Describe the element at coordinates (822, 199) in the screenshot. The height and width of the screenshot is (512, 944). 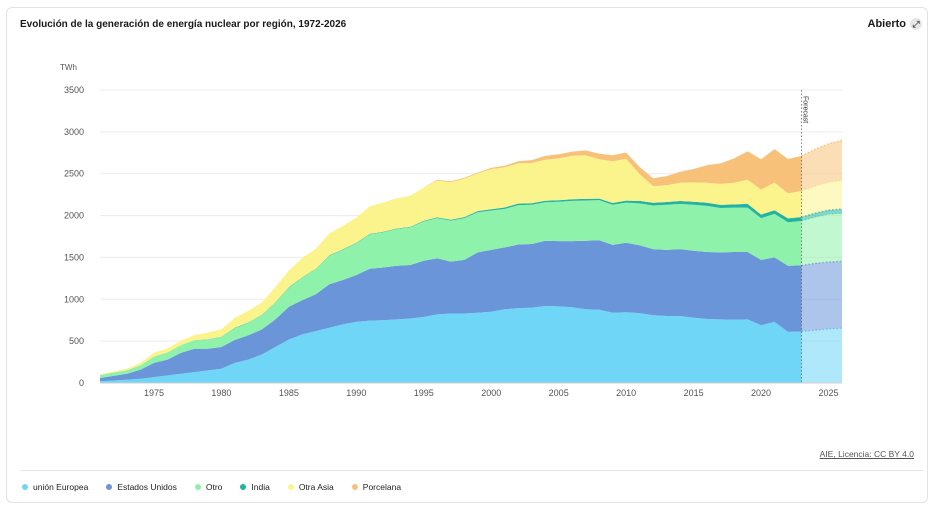
I see `area-series-4-forecast` at that location.